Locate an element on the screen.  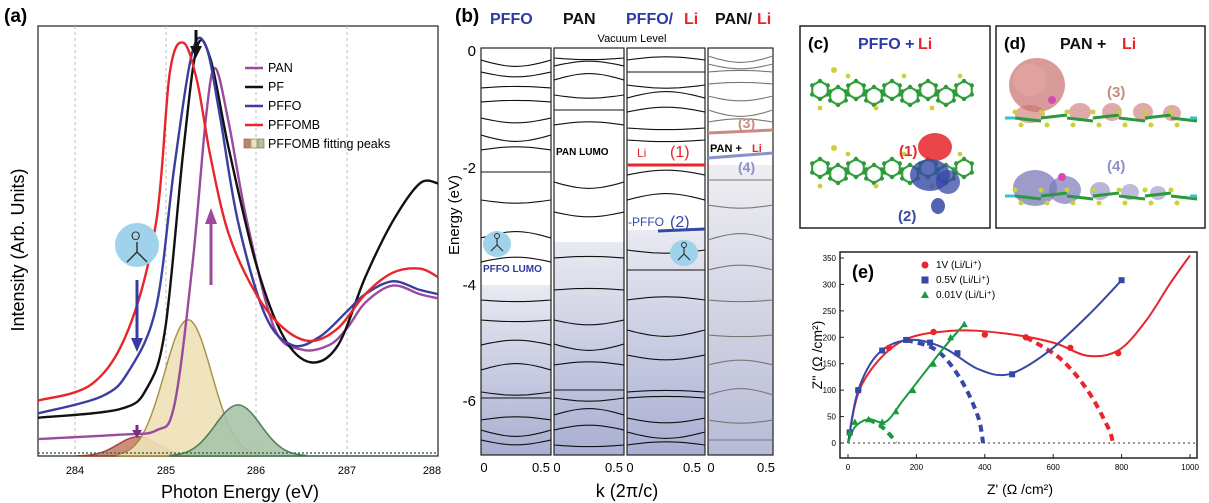
legend-label: PAN is located at coordinates (280, 68).